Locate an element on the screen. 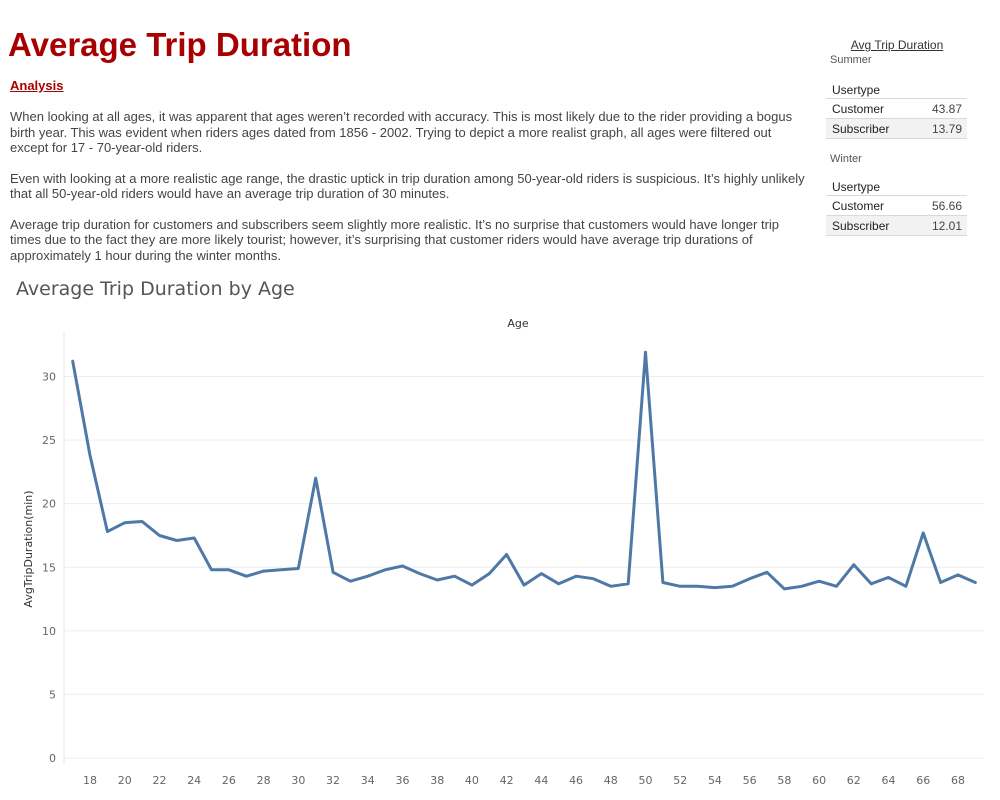 The width and height of the screenshot is (1000, 800). table-row: Customer 56.66 is located at coordinates (896, 205).